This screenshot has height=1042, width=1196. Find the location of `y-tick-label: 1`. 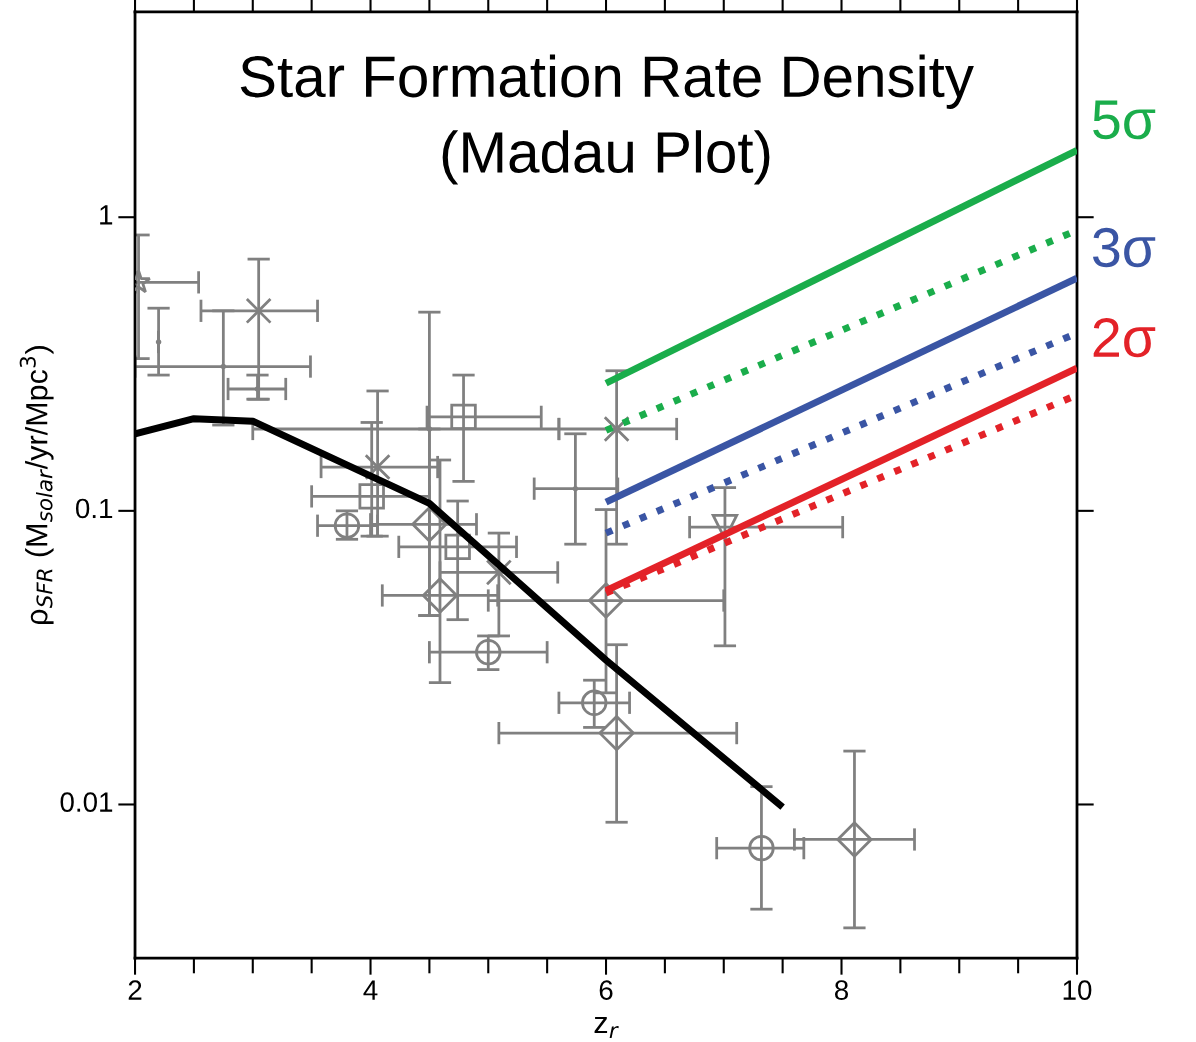

y-tick-label: 1 is located at coordinates (106, 215).